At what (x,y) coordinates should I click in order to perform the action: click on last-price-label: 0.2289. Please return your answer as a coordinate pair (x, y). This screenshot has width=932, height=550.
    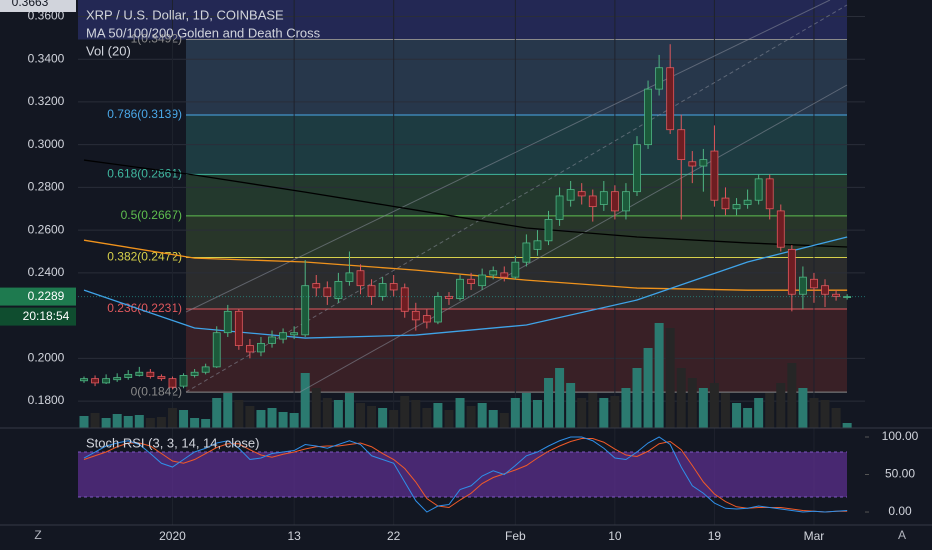
    Looking at the image, I should click on (46, 296).